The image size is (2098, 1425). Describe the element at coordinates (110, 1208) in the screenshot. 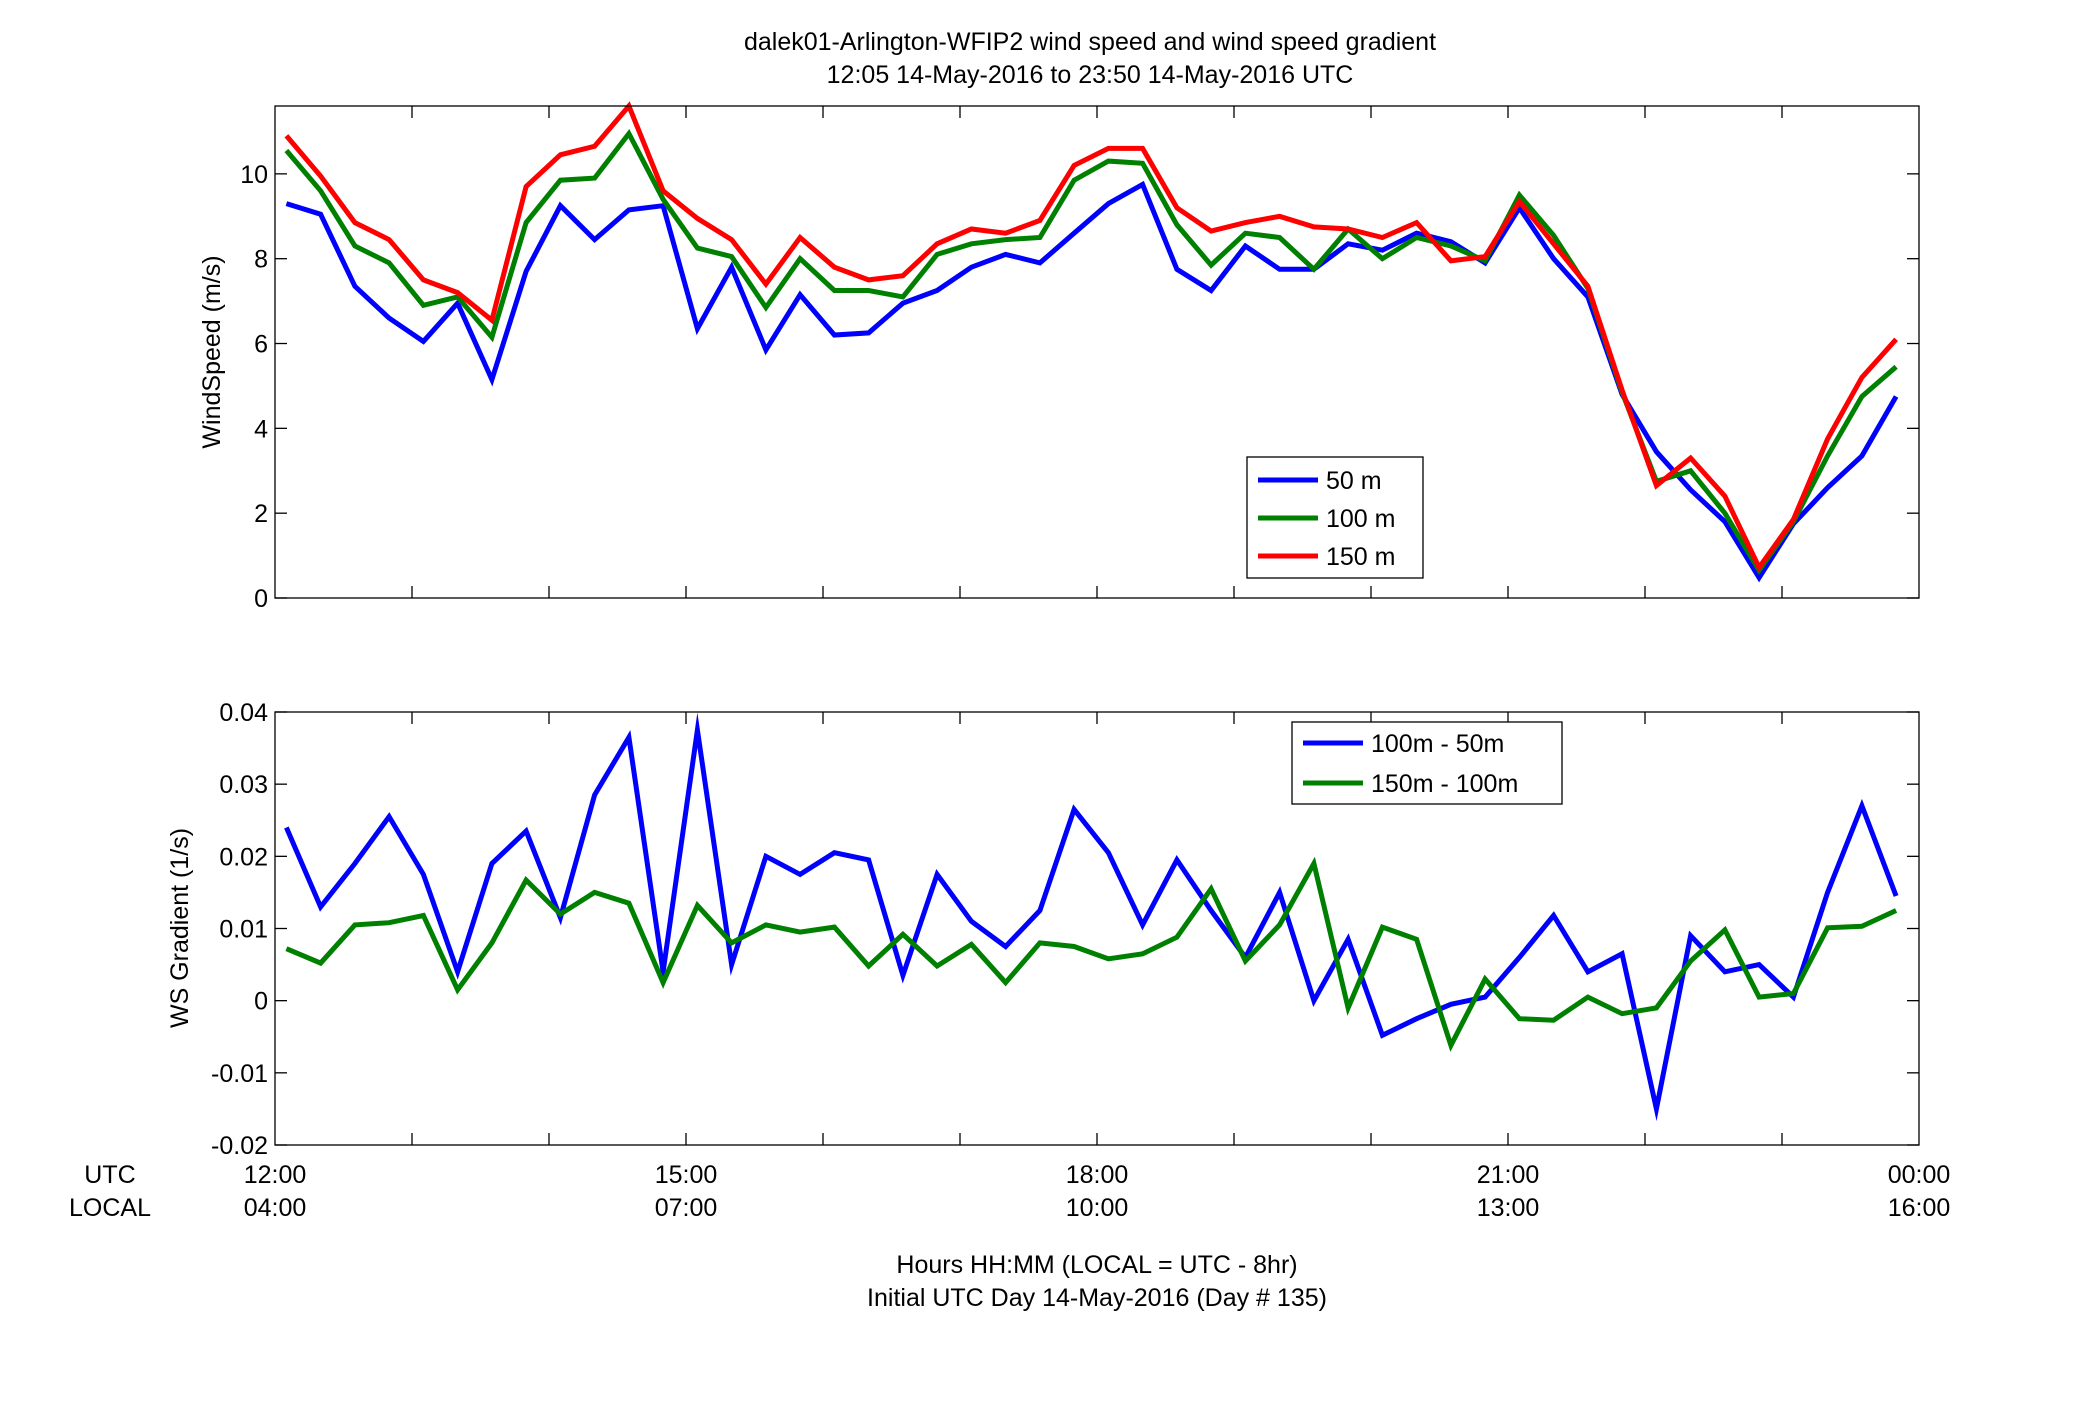

I see `local-row-label: LOCAL` at that location.